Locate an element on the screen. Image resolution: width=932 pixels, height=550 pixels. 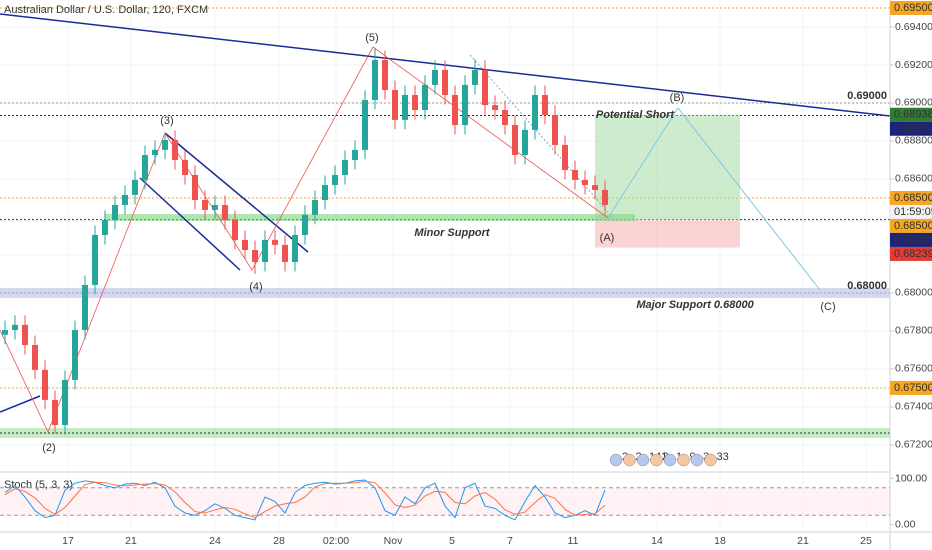
price-badge-label: 0.68239 is located at coordinates (913, 254).